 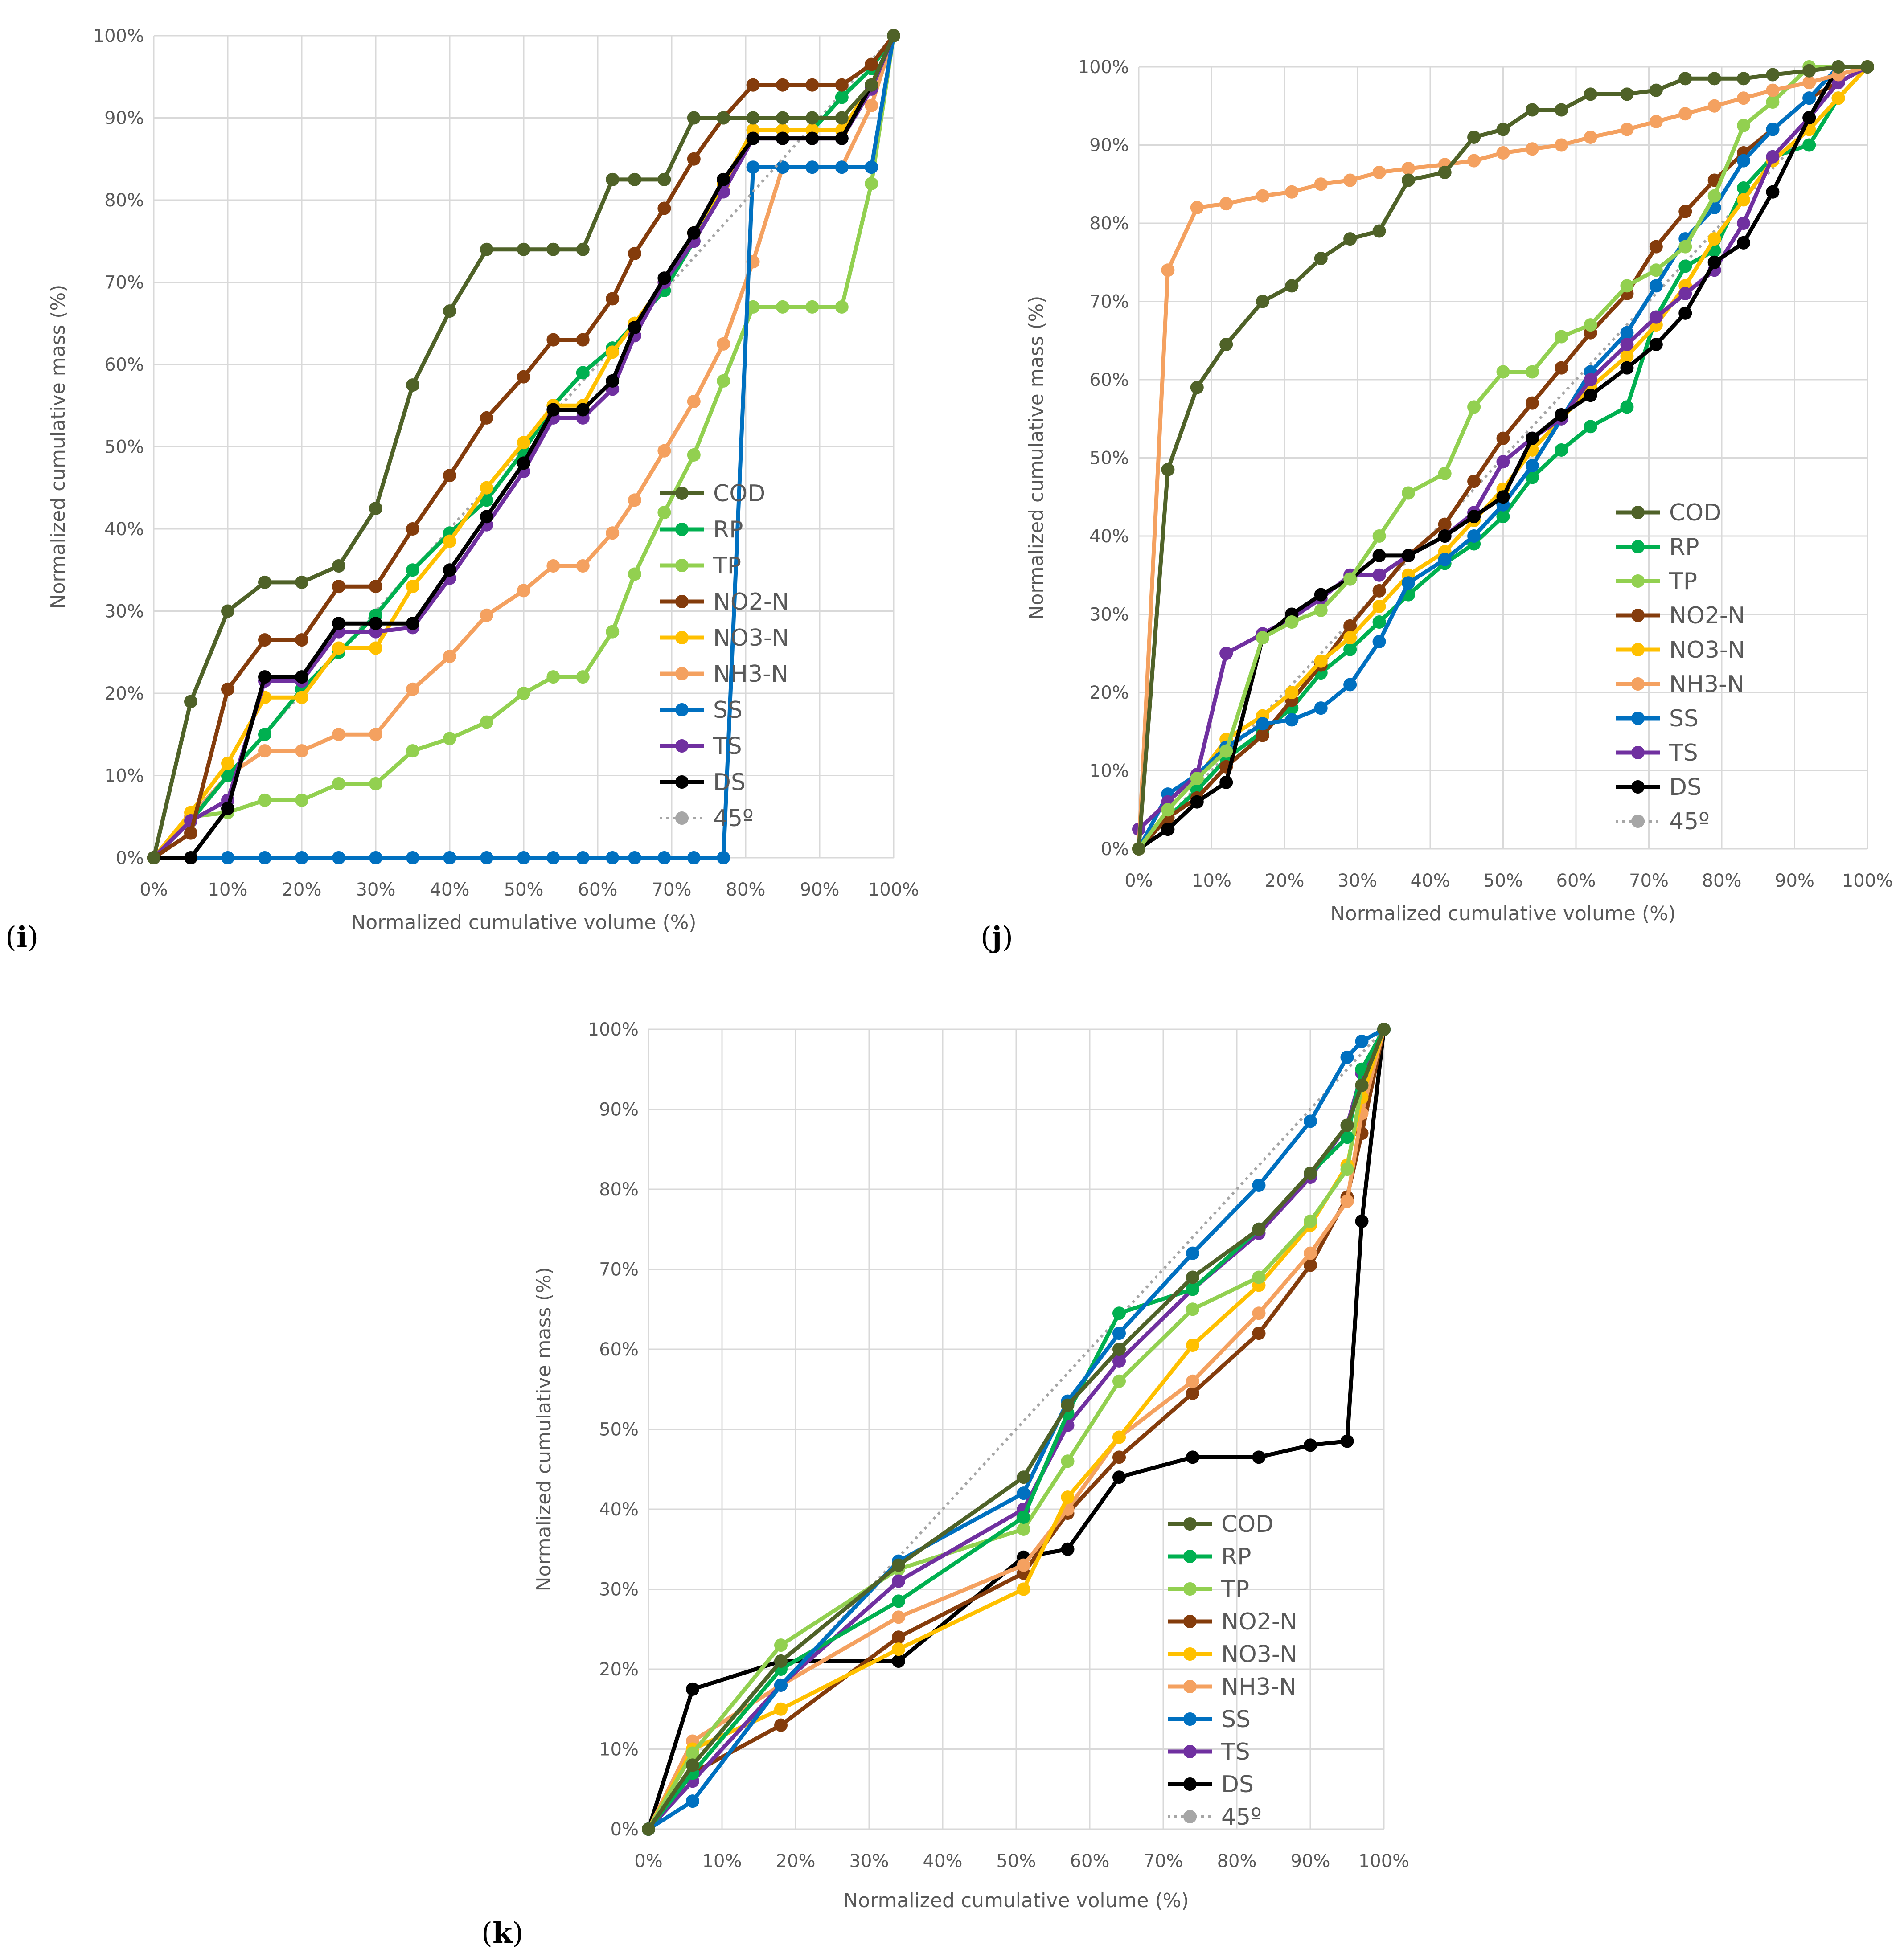 What do you see at coordinates (1235, 1589) in the screenshot?
I see `legend-label: TP` at bounding box center [1235, 1589].